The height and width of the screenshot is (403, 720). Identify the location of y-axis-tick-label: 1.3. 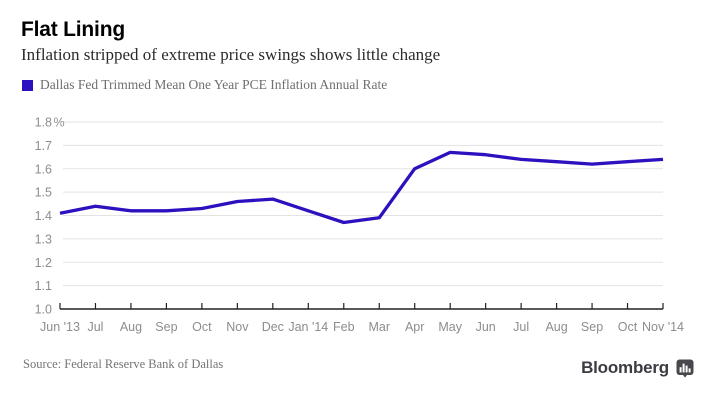
(43, 239).